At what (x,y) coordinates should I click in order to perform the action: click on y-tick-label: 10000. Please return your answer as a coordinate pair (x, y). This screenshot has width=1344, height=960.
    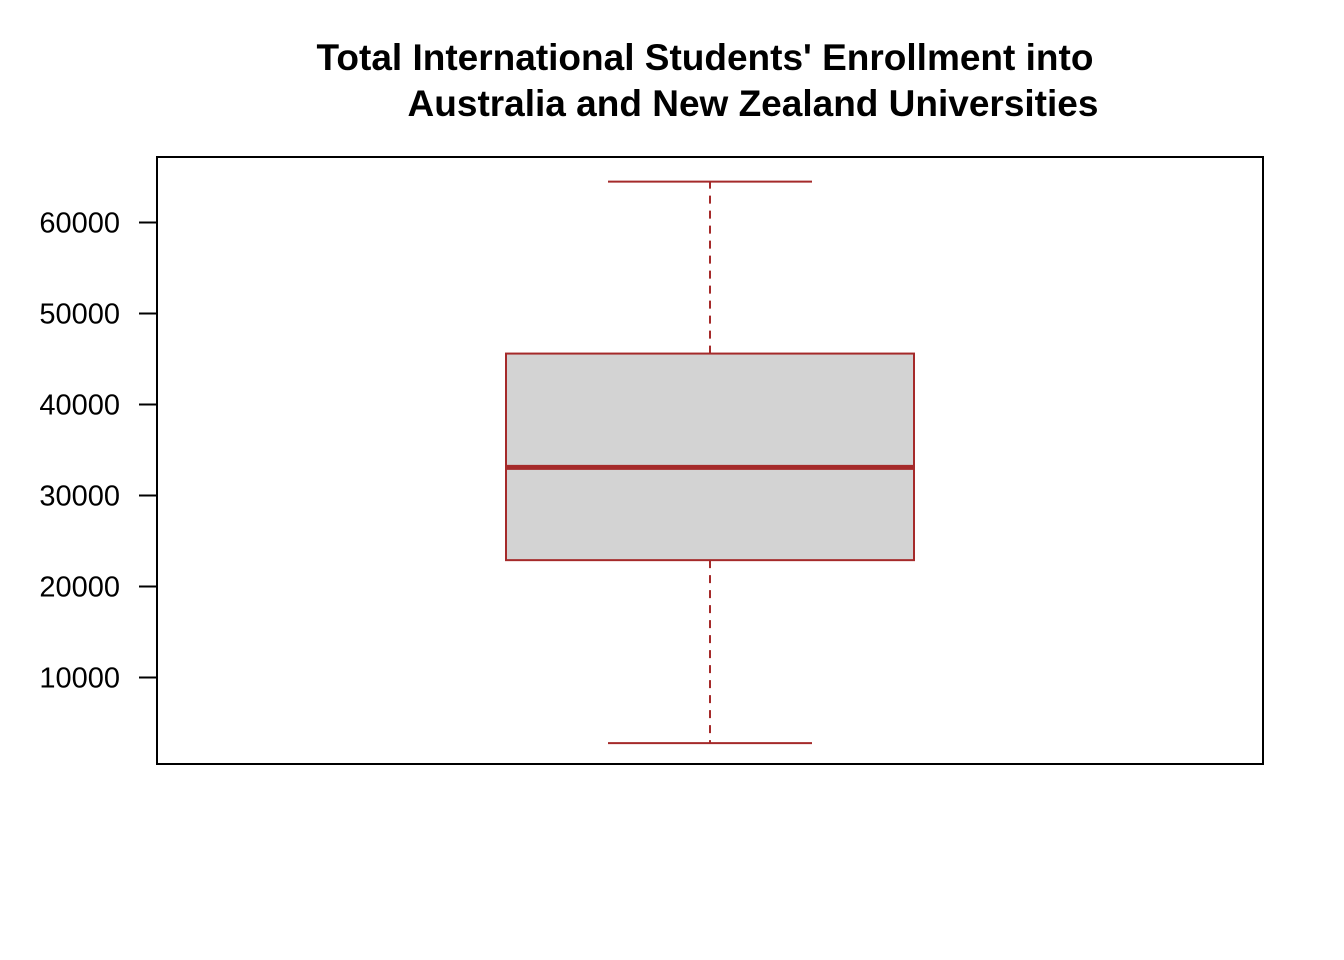
    Looking at the image, I should click on (79, 679).